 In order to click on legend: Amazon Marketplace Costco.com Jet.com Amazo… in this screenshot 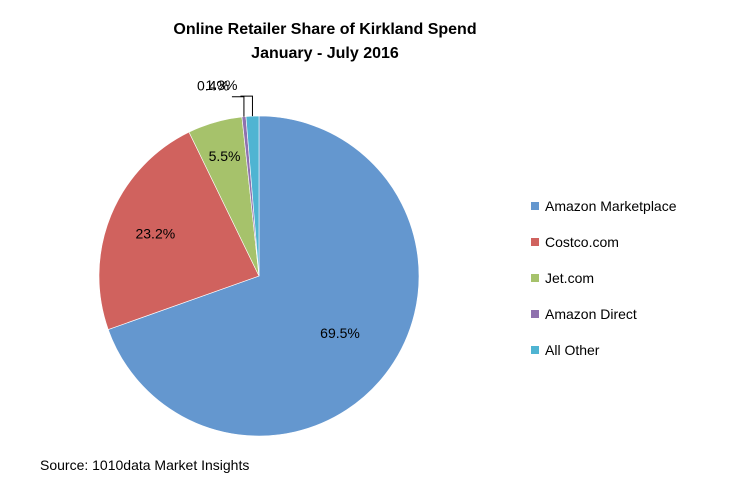, I will do `click(604, 278)`.